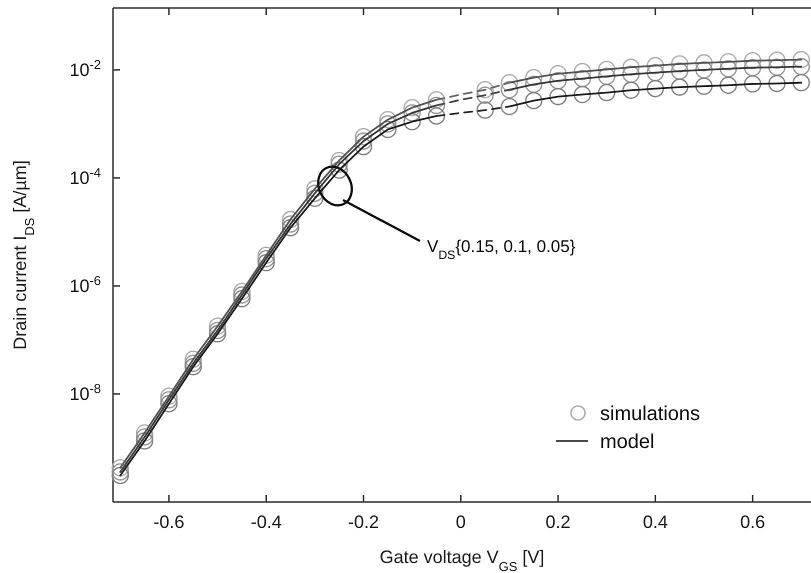  I want to click on x-tick-label: 0.2, so click(558, 522).